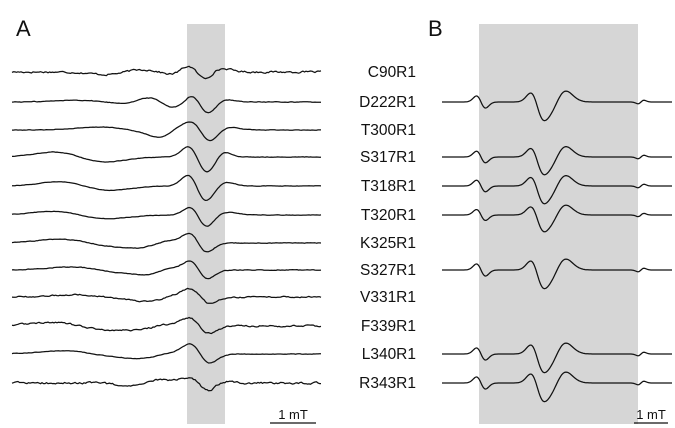 This screenshot has height=428, width=675. I want to click on panel-a-scale-label: 1 mT, so click(293, 414).